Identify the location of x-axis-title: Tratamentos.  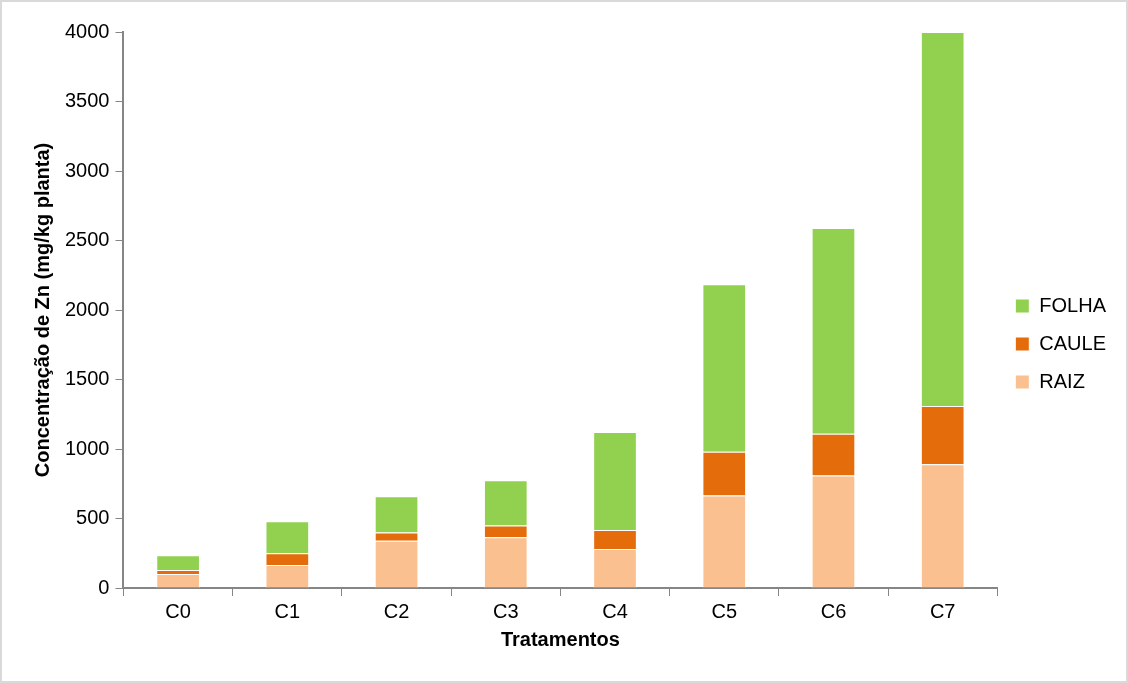
(560, 638).